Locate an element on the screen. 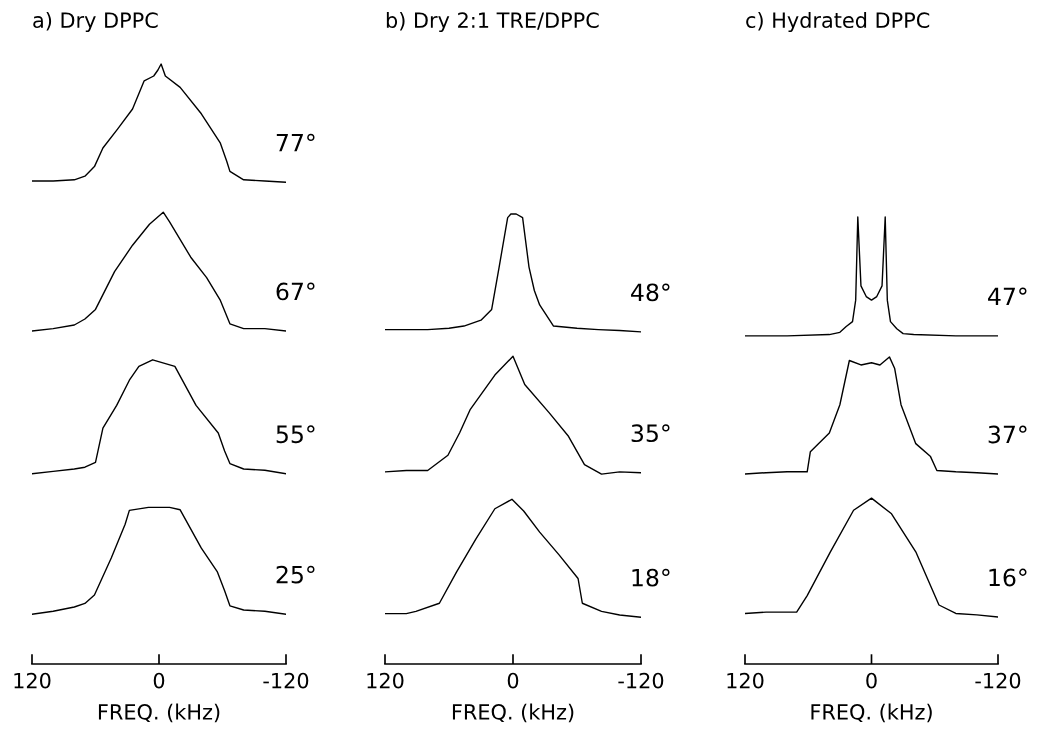  series-label: 67° is located at coordinates (295, 291).